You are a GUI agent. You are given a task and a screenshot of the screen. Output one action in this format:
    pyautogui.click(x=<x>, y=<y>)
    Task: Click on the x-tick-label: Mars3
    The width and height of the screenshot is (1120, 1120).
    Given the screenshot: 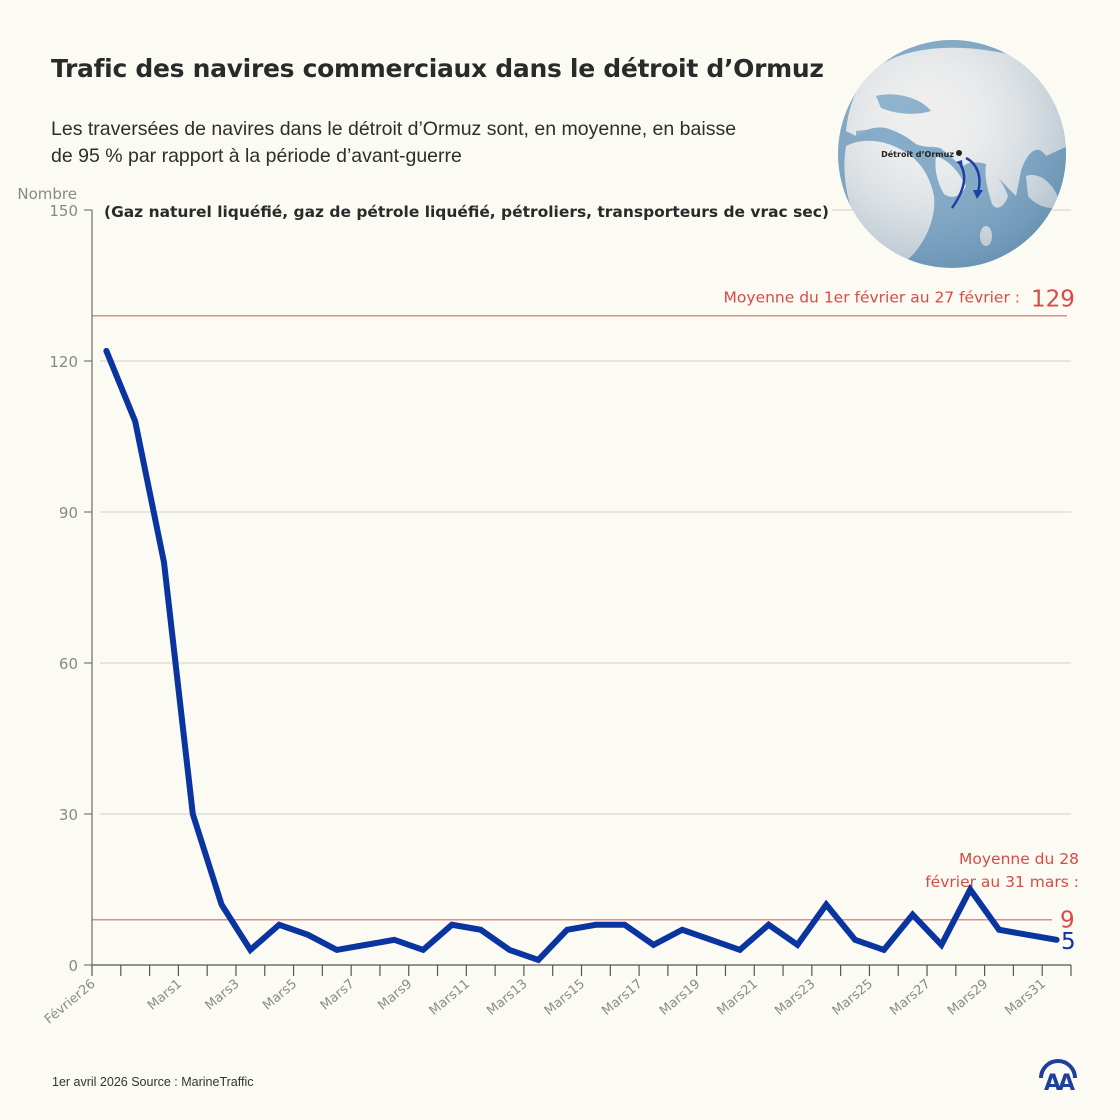 What is the action you would take?
    pyautogui.click(x=223, y=995)
    